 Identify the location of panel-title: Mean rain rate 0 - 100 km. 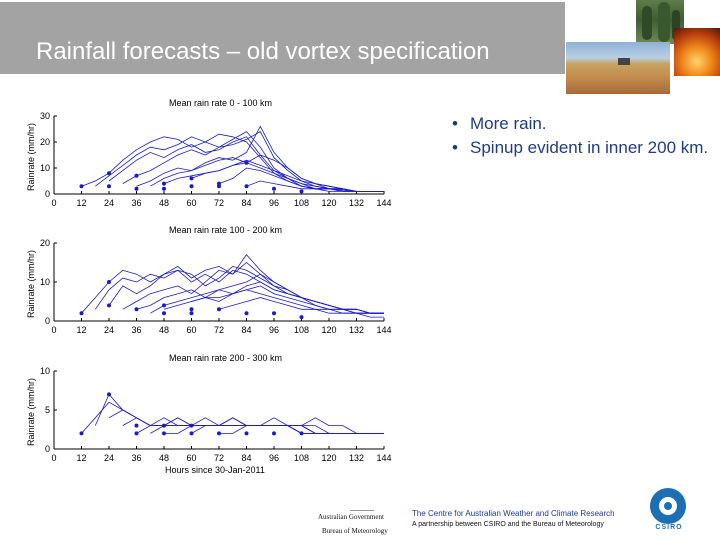
(220, 103).